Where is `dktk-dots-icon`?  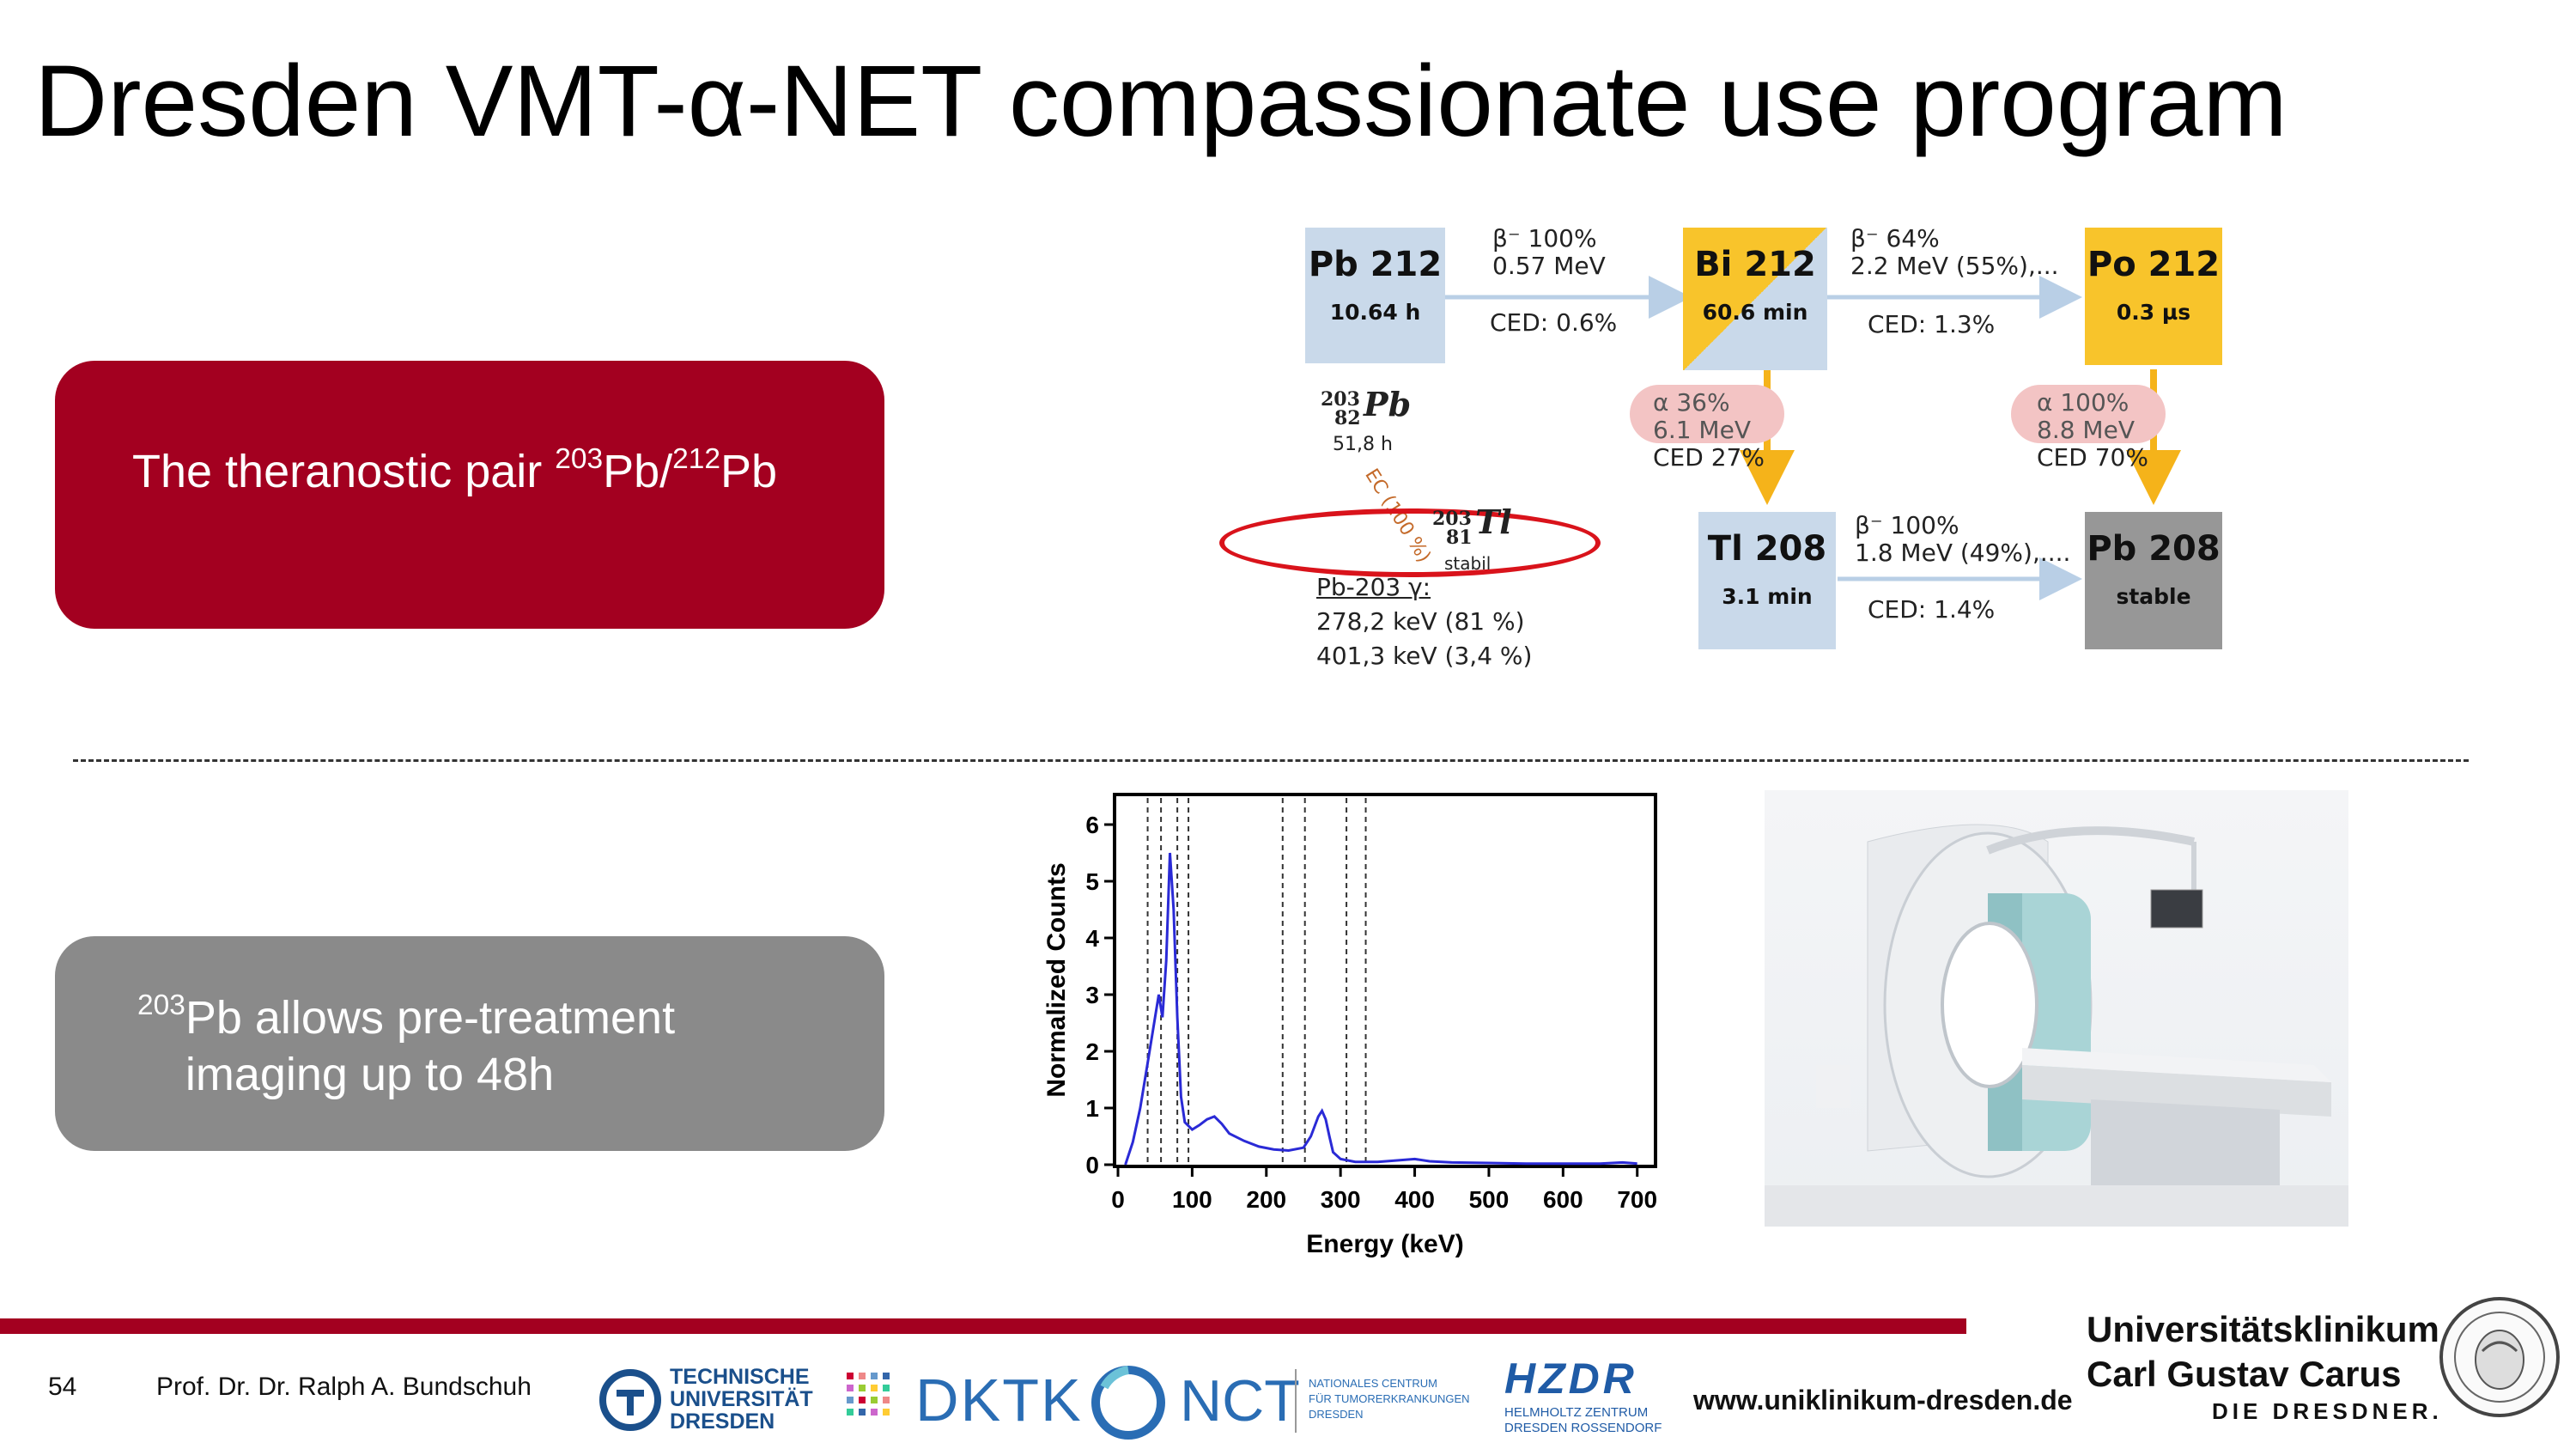
dktk-dots-icon is located at coordinates (868, 1394).